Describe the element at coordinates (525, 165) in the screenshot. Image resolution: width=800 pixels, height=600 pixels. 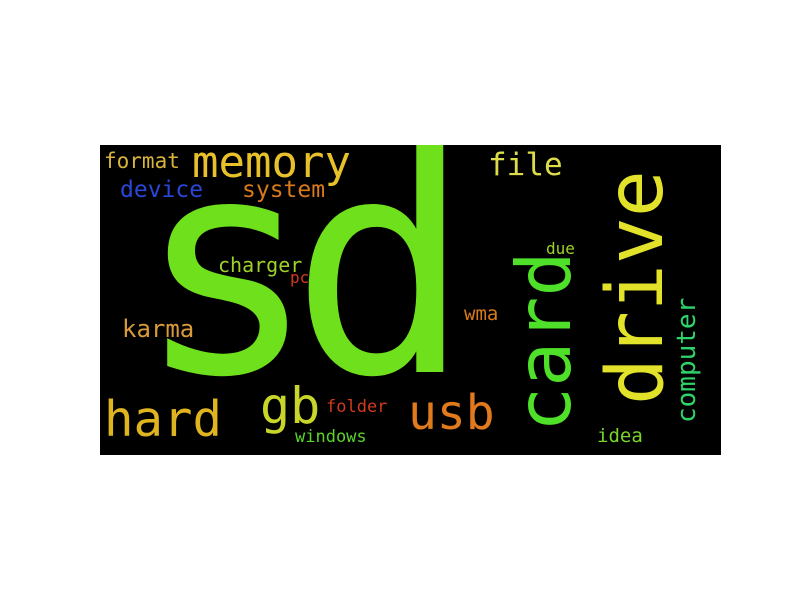
I see `word-file: file` at that location.